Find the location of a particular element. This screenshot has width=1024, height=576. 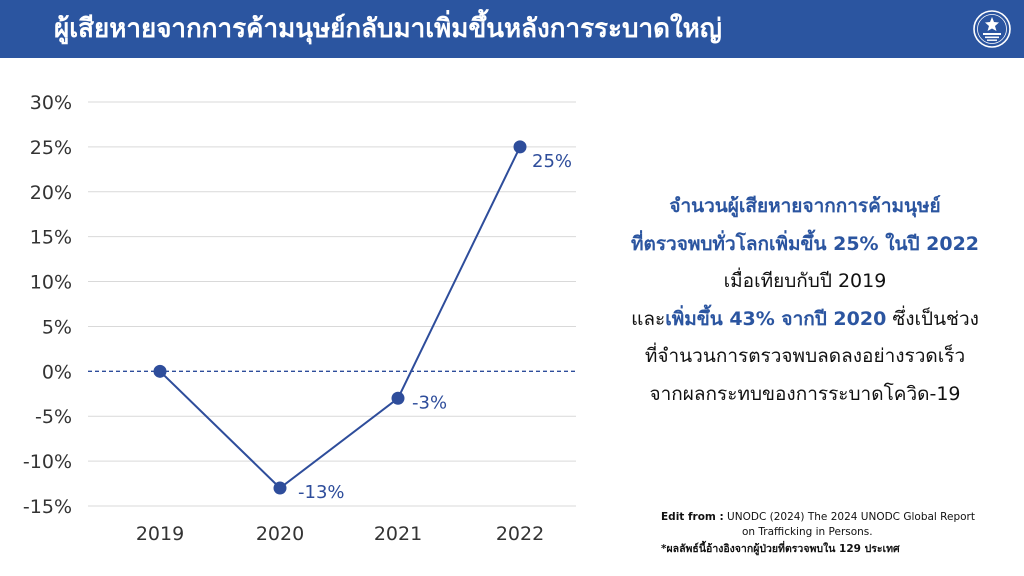

desc-line-6: จากผลกระทบของการระบาดโควิด-19 is located at coordinates (805, 393).